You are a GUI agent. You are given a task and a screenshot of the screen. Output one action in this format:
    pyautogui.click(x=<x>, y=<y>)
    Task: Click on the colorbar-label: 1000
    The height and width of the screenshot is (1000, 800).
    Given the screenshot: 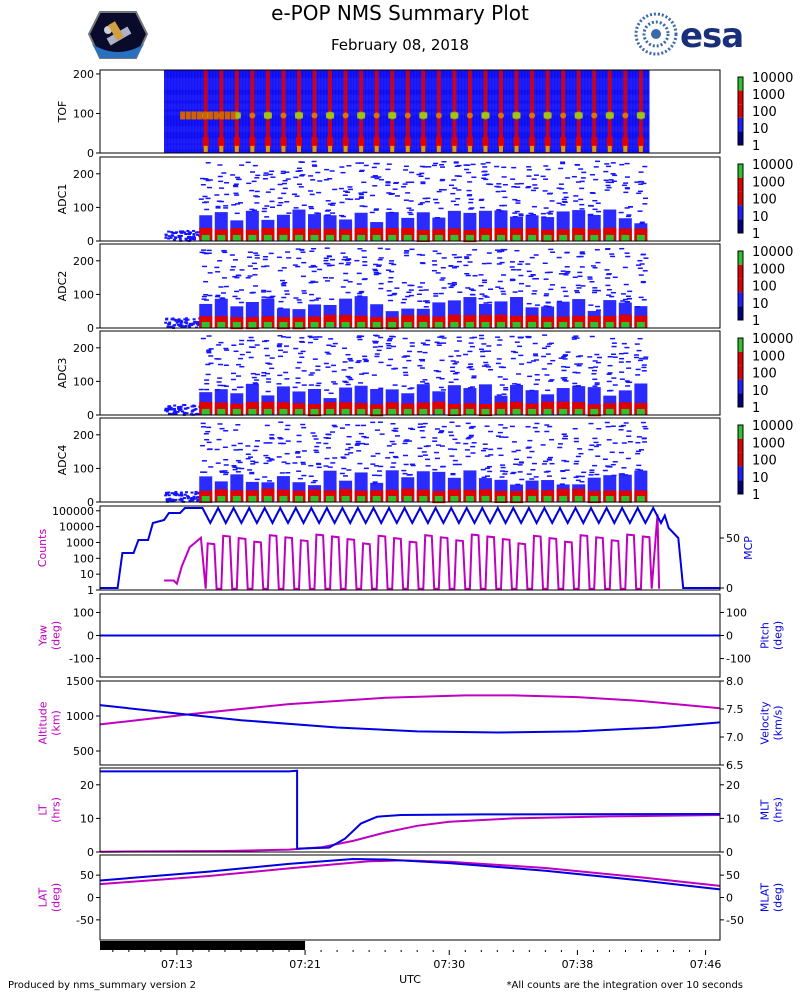 What is the action you would take?
    pyautogui.click(x=768, y=269)
    